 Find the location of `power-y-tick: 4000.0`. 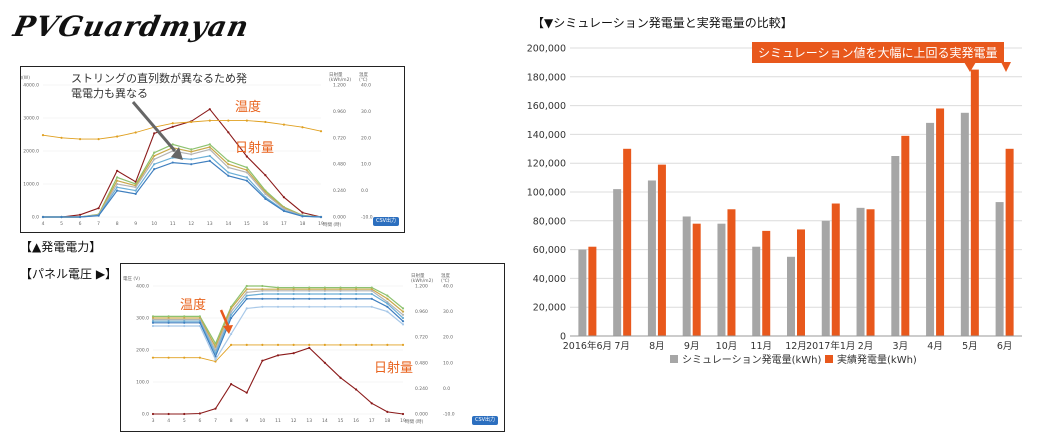

power-y-tick: 4000.0 is located at coordinates (31, 86).